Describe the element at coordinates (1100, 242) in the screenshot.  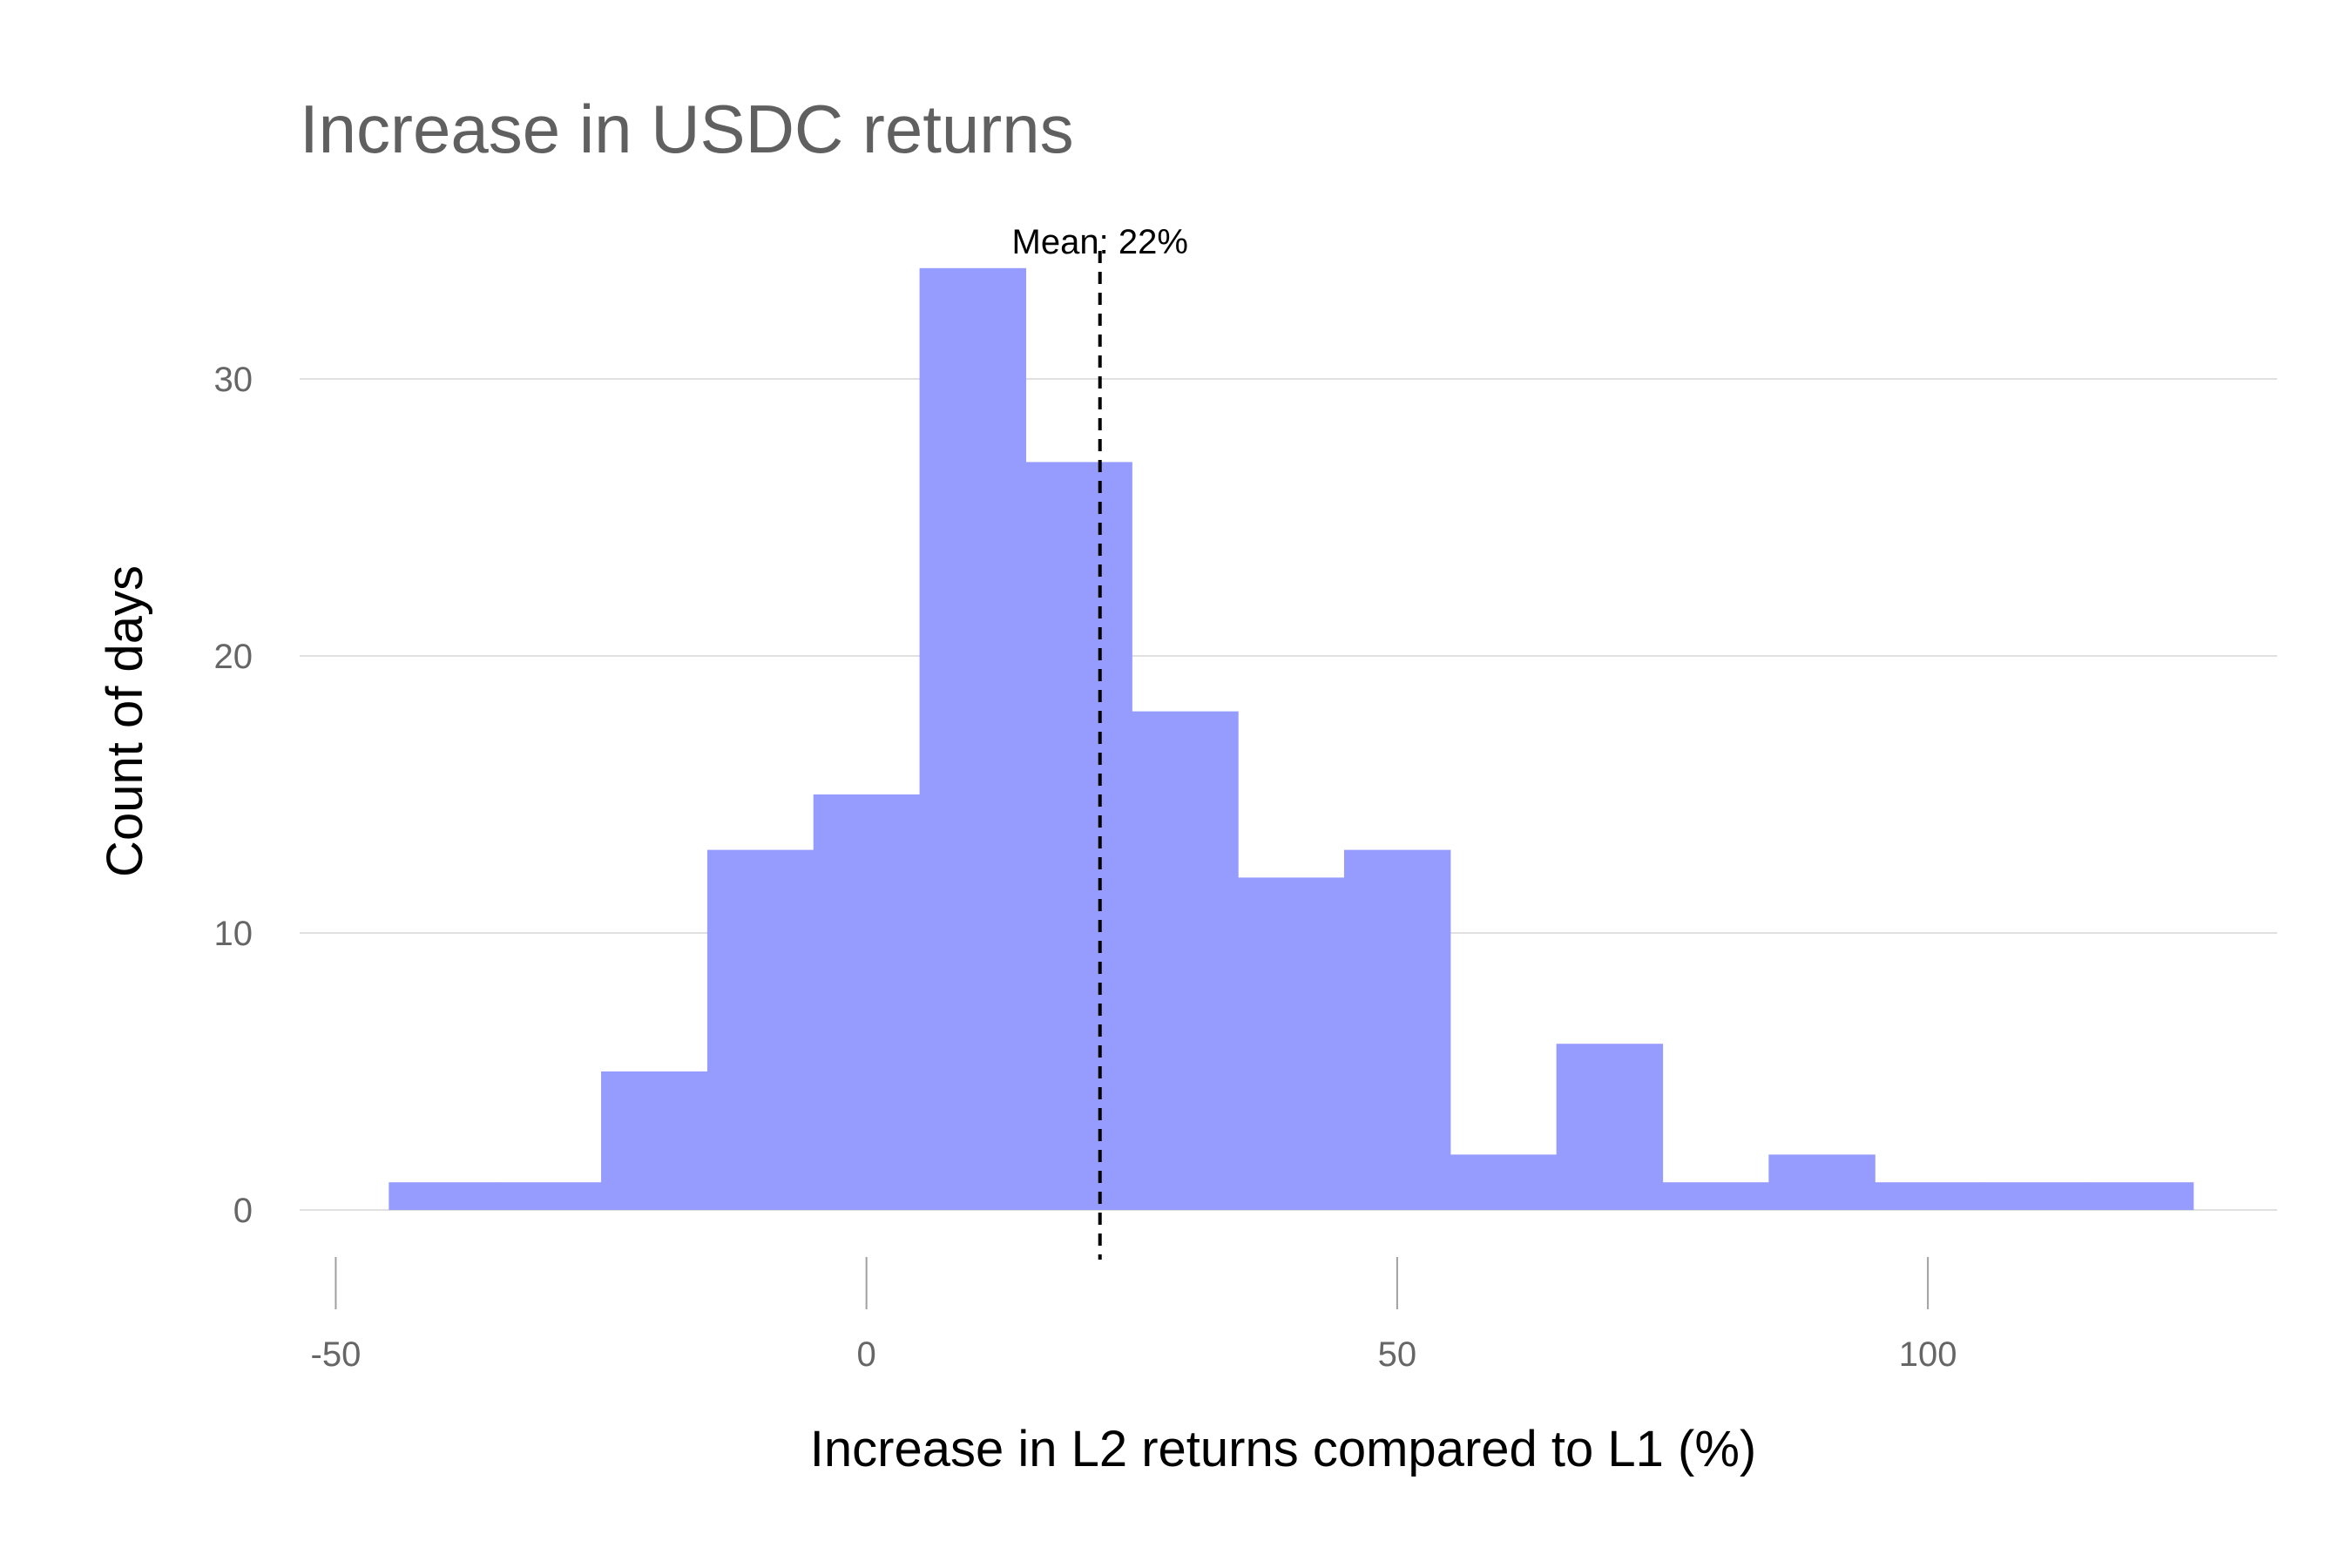
I see `mean-label: Mean: 22%` at that location.